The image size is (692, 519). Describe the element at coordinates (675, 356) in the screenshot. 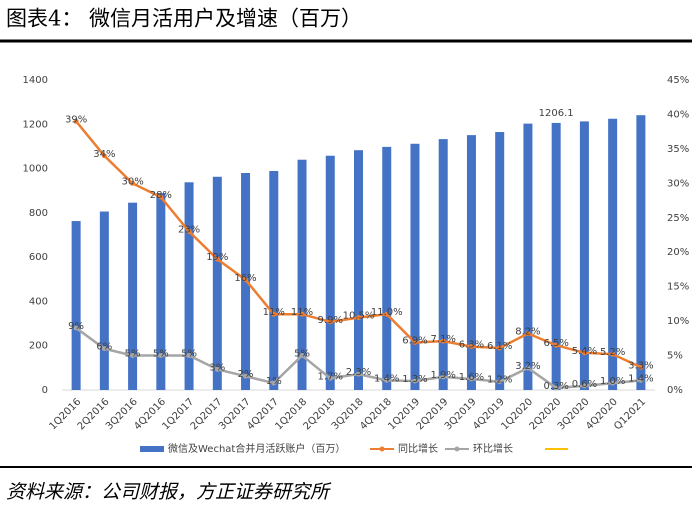

I see `y2-tick-label: 5%` at that location.